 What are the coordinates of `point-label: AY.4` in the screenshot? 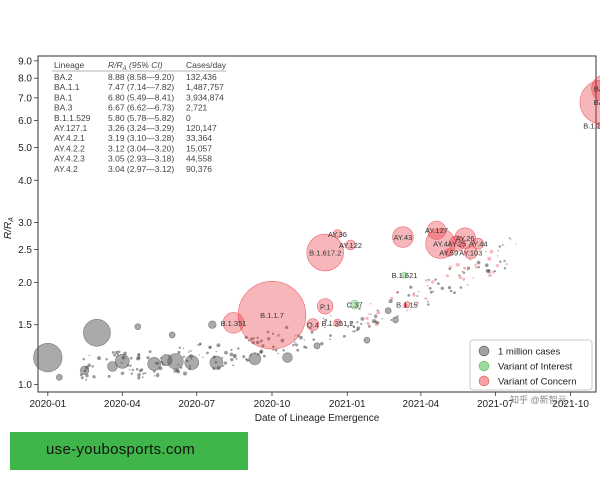 It's located at (440, 244).